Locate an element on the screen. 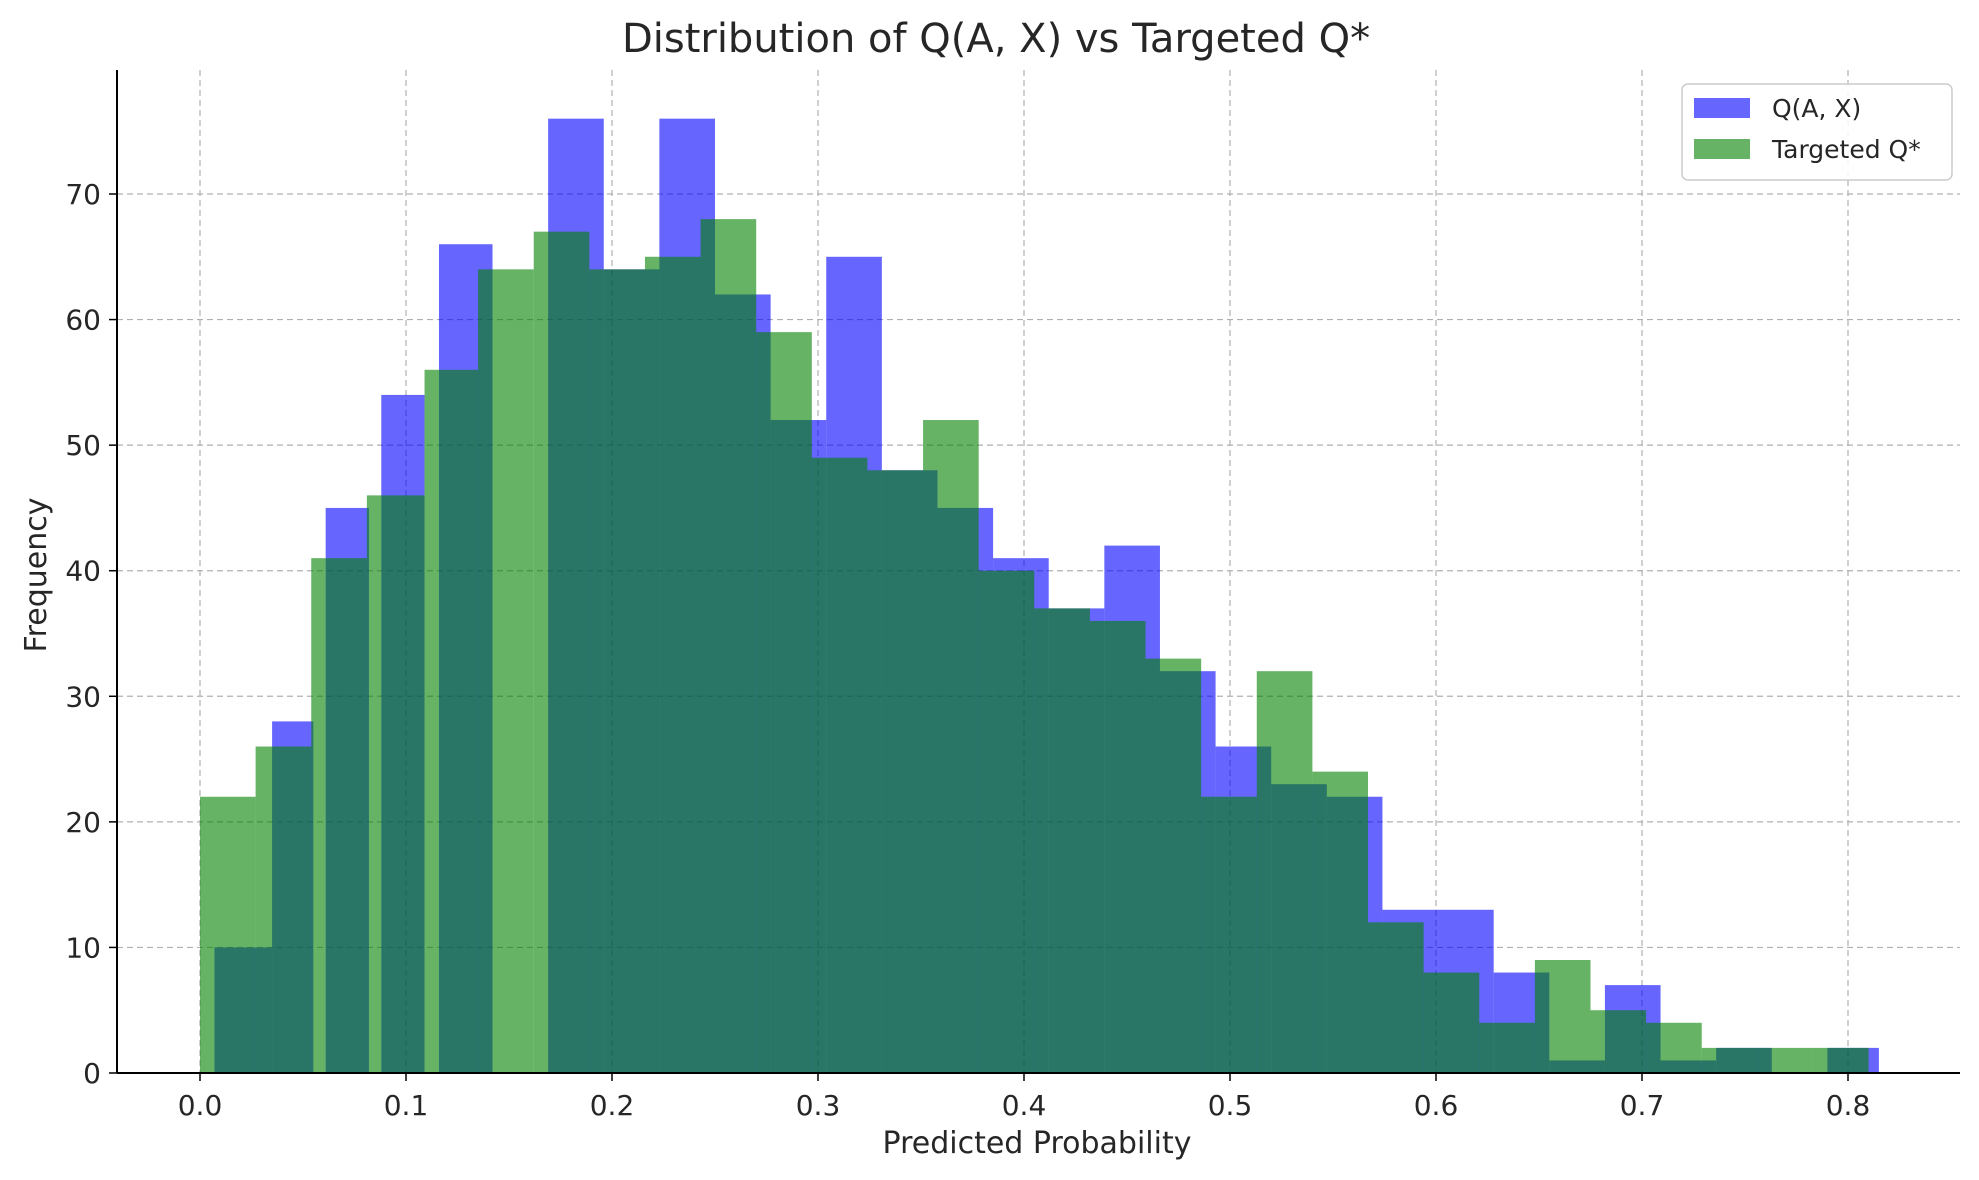 This screenshot has height=1180, width=1979. legend-label: Targeted Q* is located at coordinates (1846, 149).